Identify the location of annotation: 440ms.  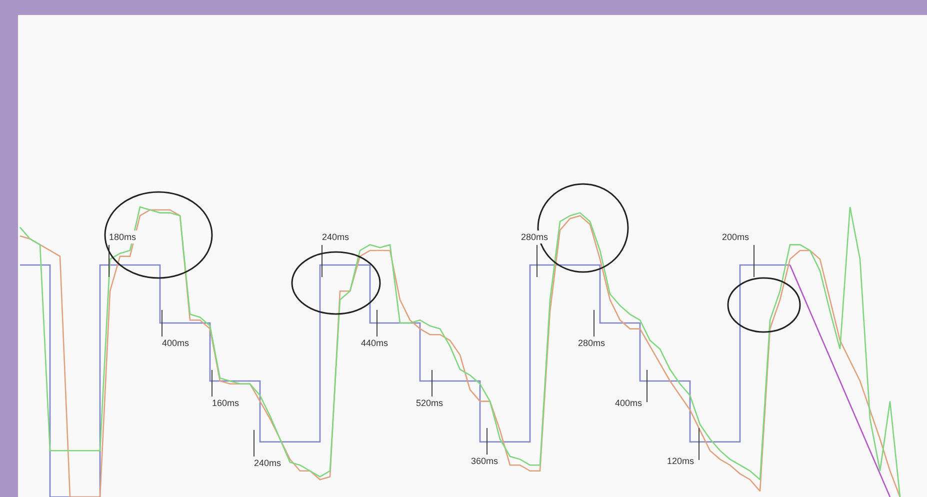
(375, 343).